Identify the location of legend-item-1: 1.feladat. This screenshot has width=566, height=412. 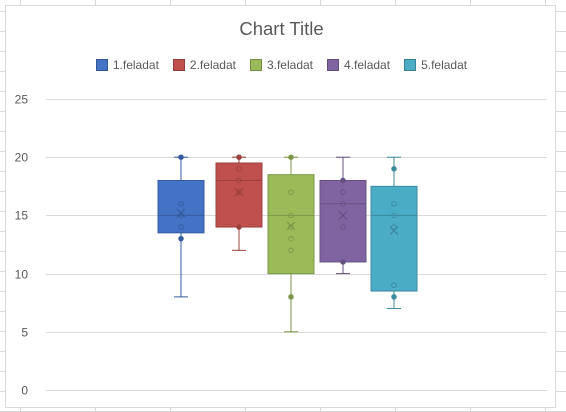
(127, 65).